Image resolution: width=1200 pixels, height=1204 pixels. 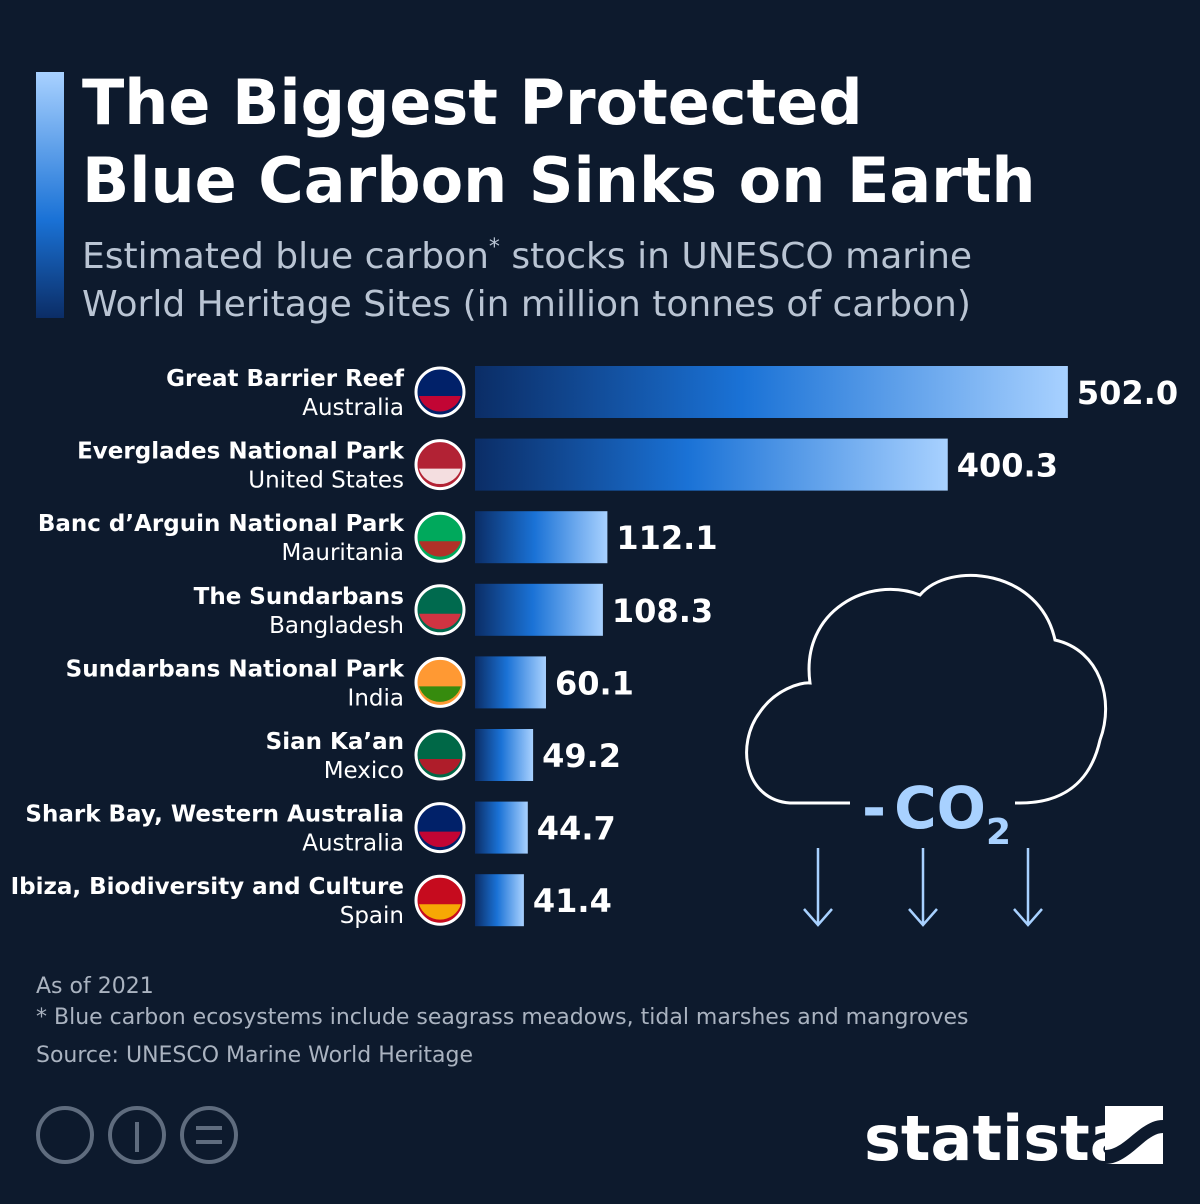 What do you see at coordinates (364, 771) in the screenshot?
I see `country-label: Mexico` at bounding box center [364, 771].